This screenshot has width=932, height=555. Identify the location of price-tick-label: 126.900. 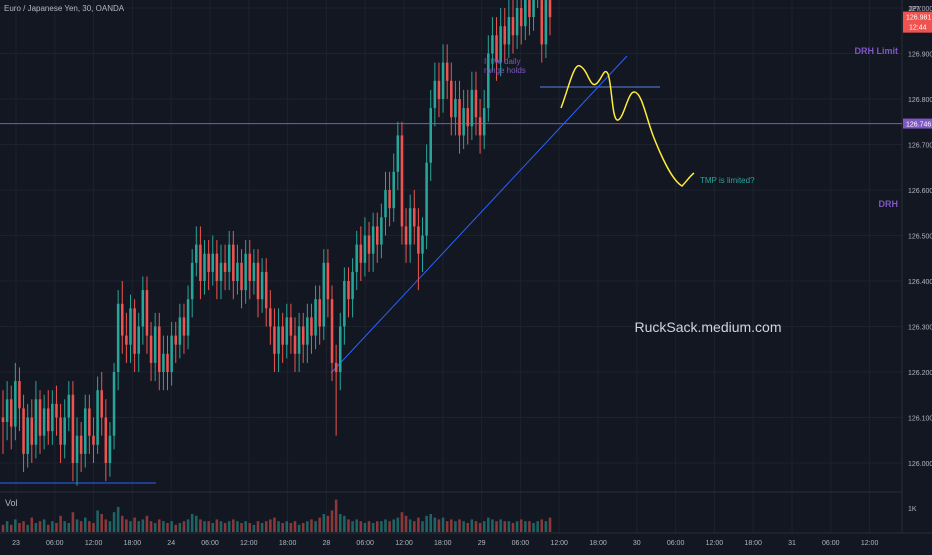
(920, 55).